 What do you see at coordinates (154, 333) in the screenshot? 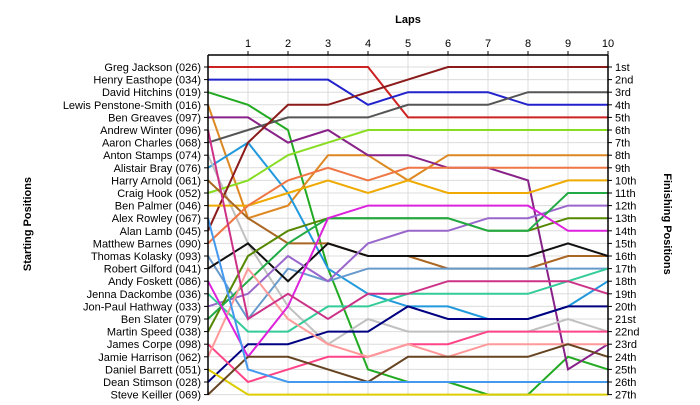
I see `start-position-label: Martin Speed (038)` at bounding box center [154, 333].